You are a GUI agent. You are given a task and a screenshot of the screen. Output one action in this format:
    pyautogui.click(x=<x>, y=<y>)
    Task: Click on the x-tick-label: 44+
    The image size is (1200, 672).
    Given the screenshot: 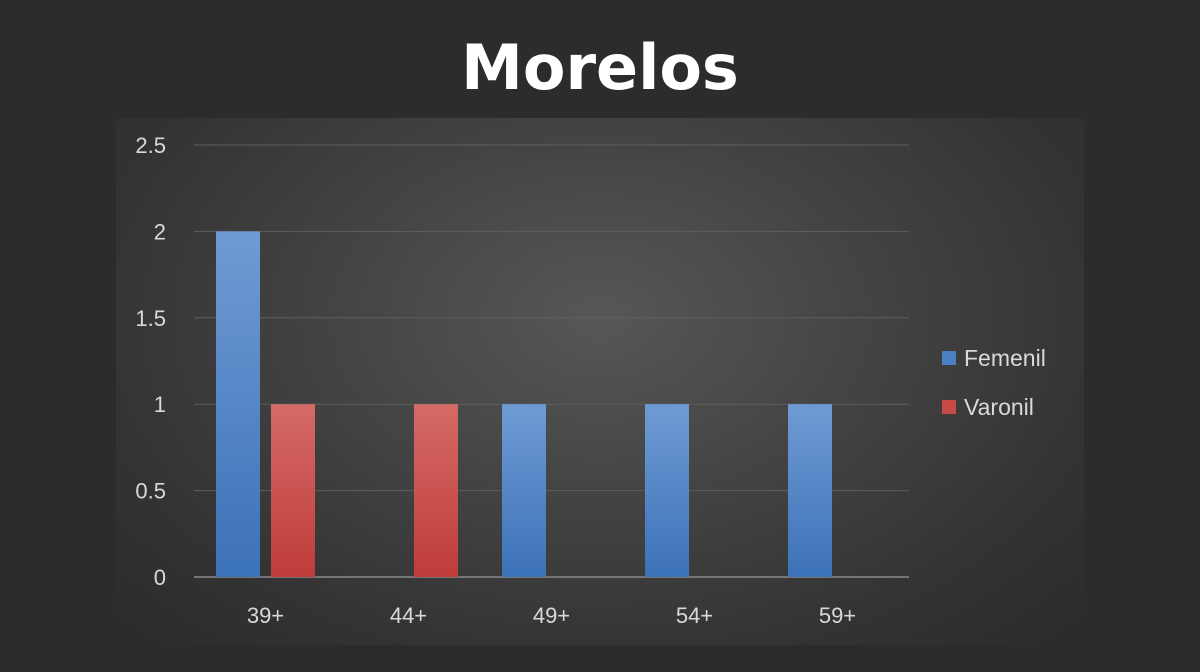 What is the action you would take?
    pyautogui.click(x=408, y=615)
    